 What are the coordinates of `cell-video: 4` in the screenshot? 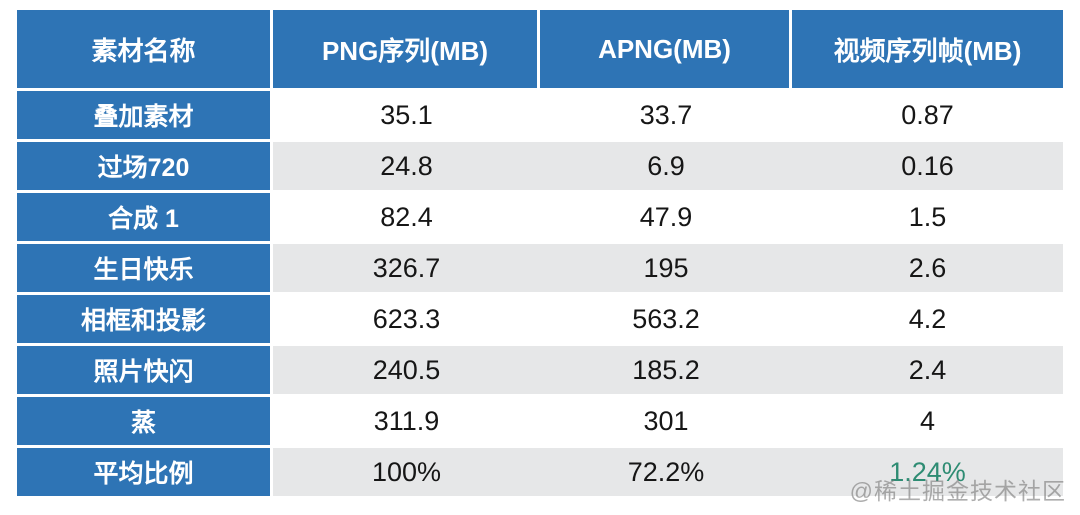 It's located at (927, 422).